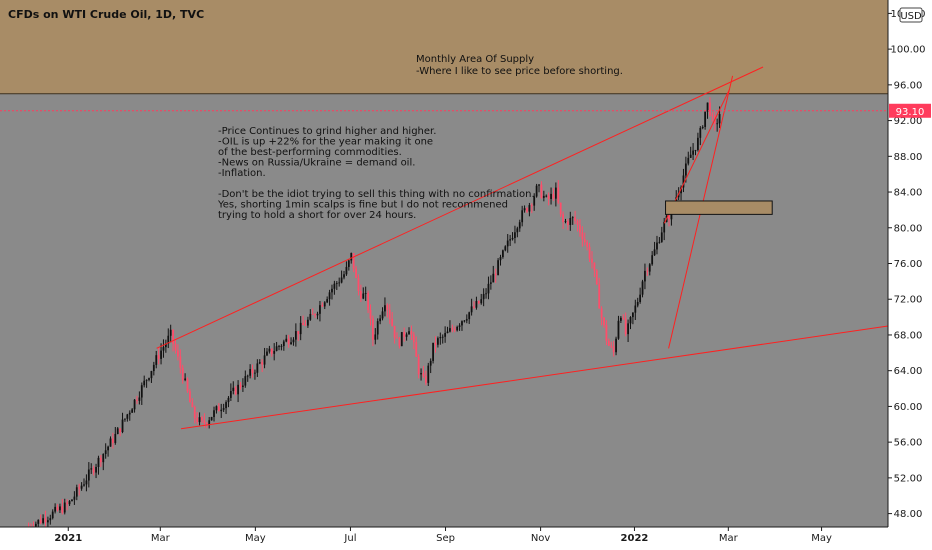 The width and height of the screenshot is (932, 550). Describe the element at coordinates (908, 50) in the screenshot. I see `y-tick-label: 100.00` at that location.